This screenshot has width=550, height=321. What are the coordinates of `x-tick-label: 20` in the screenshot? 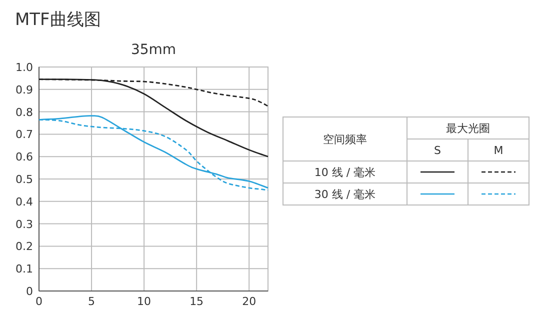 It's located at (249, 301).